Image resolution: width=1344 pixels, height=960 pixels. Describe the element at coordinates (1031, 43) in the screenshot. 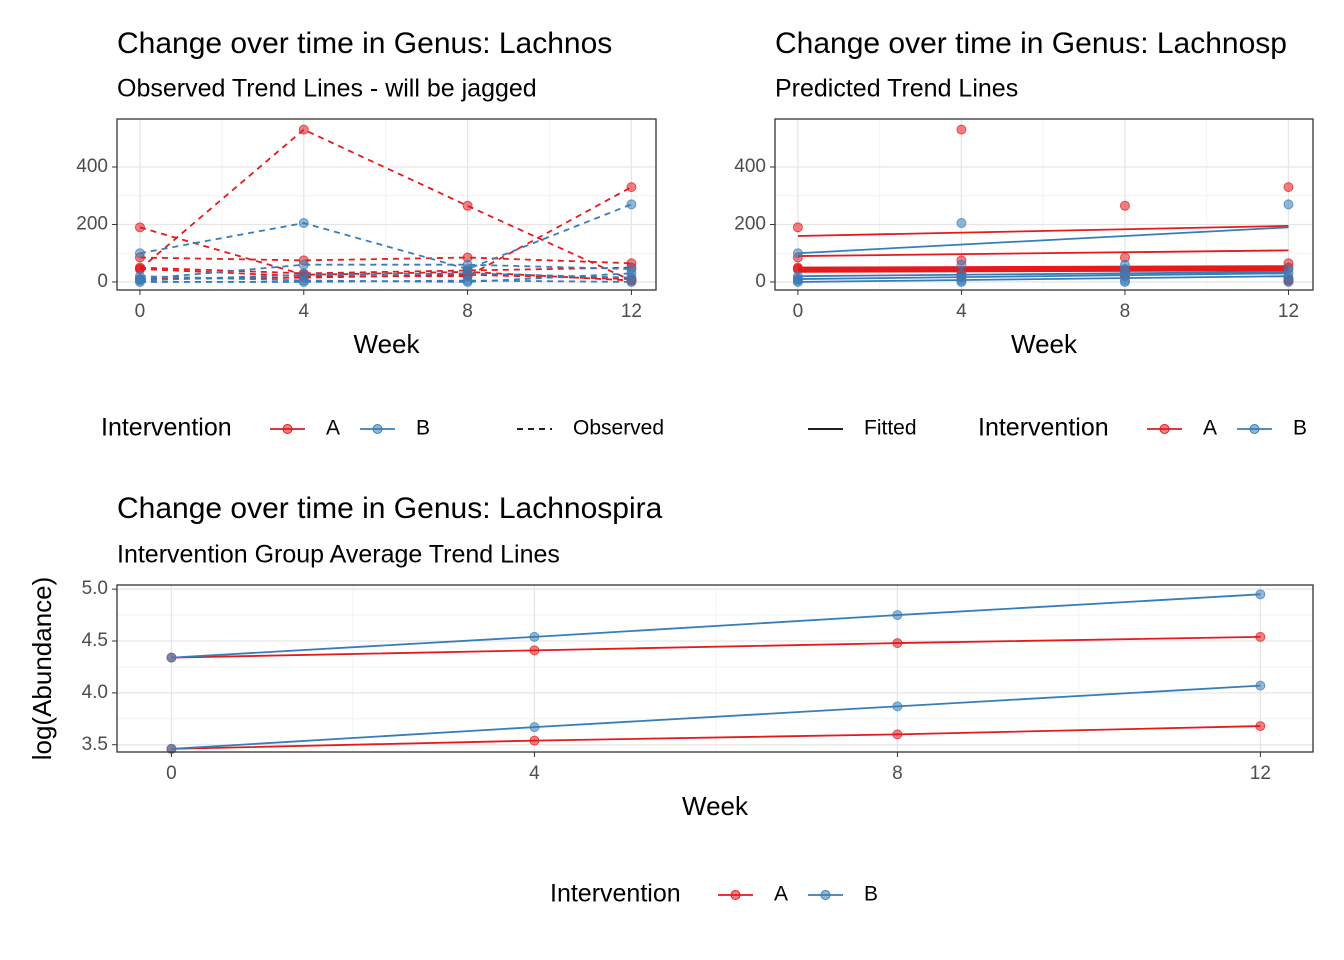

I see `chart-title: Change over time in Genus: Lachnosp` at that location.